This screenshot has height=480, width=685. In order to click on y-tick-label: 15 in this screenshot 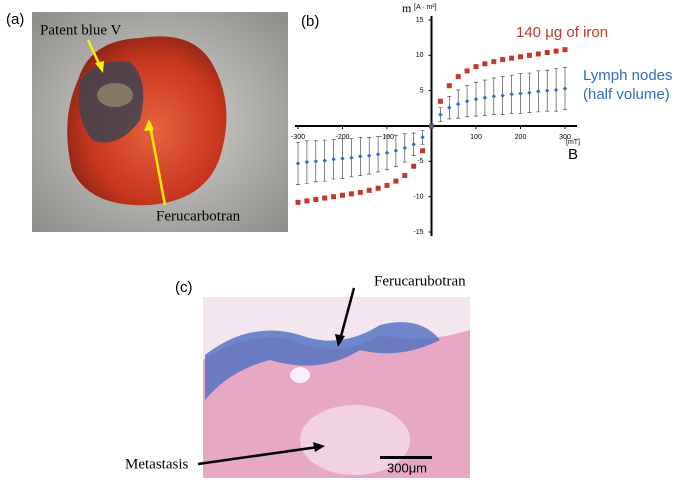, I will do `click(420, 20)`.